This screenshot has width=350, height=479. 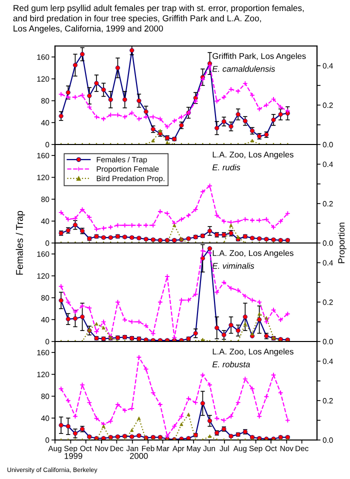 I want to click on annotation: E. robusta, so click(x=231, y=364).